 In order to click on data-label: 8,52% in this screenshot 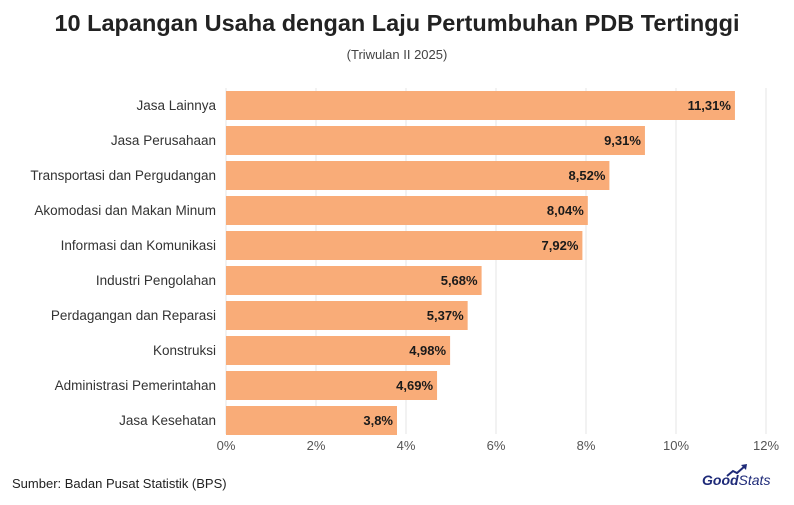, I will do `click(587, 175)`.